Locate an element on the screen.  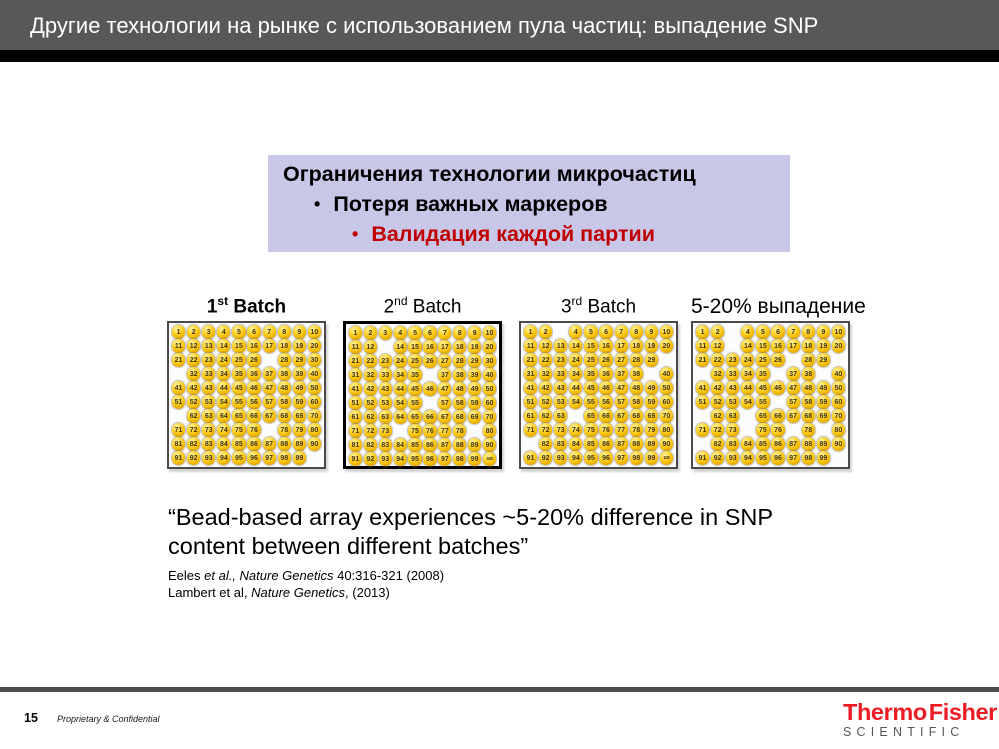
bead-cell: 10 is located at coordinates (489, 333).